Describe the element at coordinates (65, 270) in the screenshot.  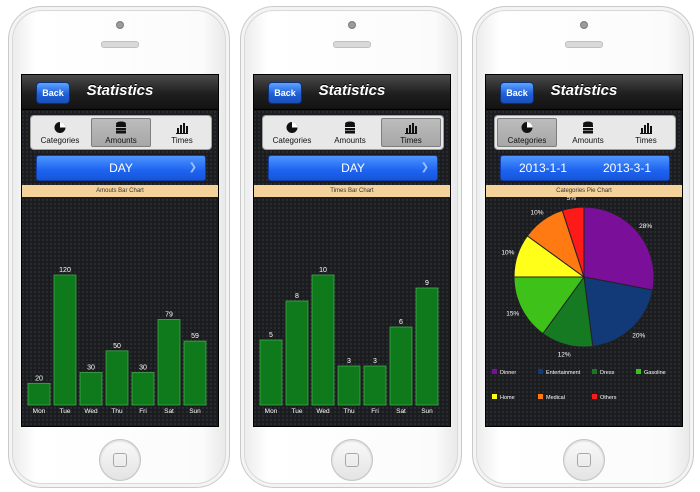
I see `bar-value-label: 120` at that location.